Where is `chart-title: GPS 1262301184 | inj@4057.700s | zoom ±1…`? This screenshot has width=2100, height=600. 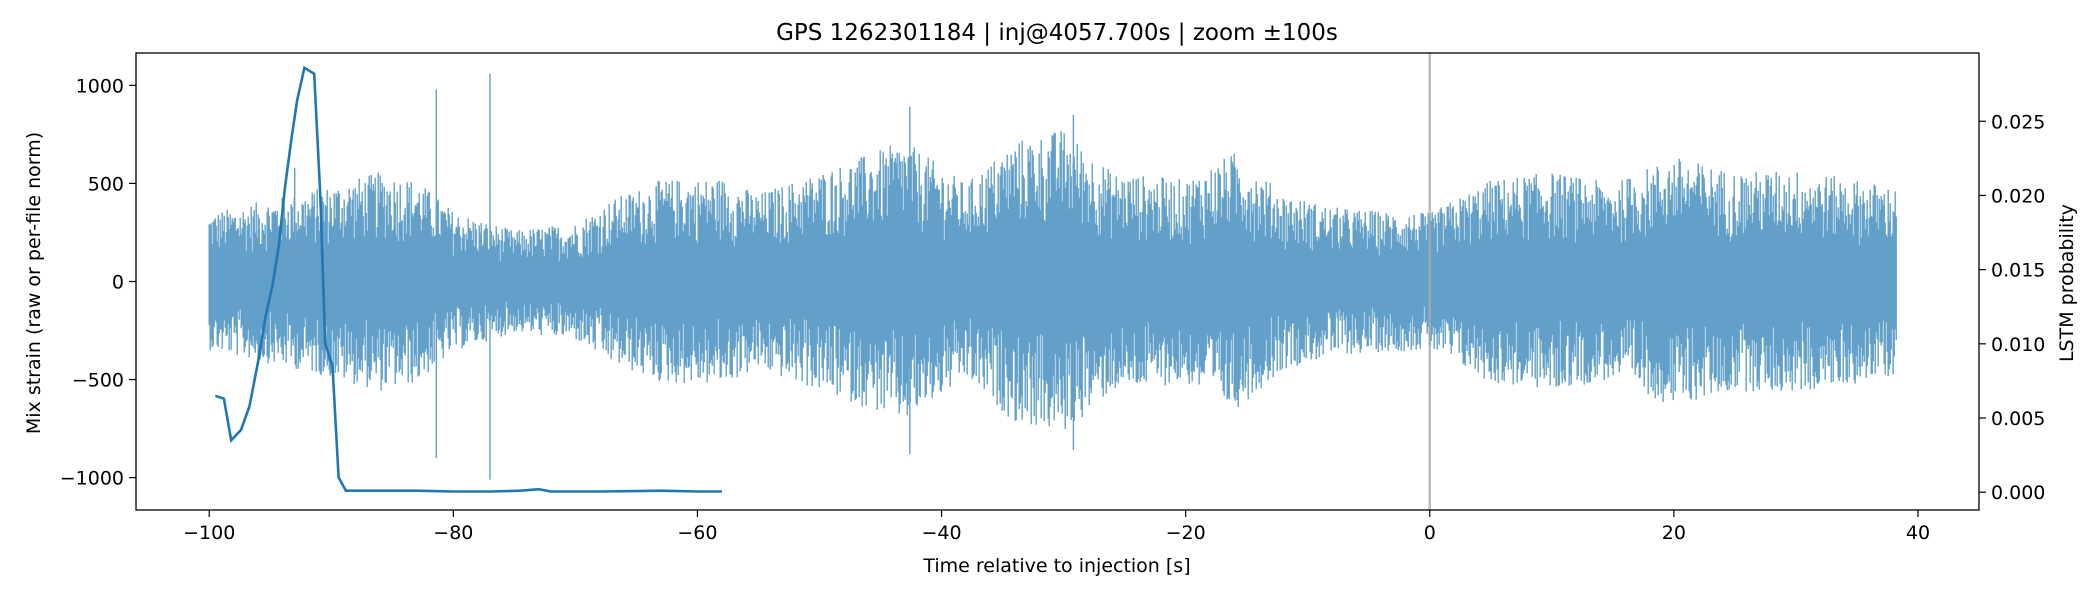
chart-title: GPS 1262301184 | inj@4057.700s | zoom ±1… is located at coordinates (1057, 33).